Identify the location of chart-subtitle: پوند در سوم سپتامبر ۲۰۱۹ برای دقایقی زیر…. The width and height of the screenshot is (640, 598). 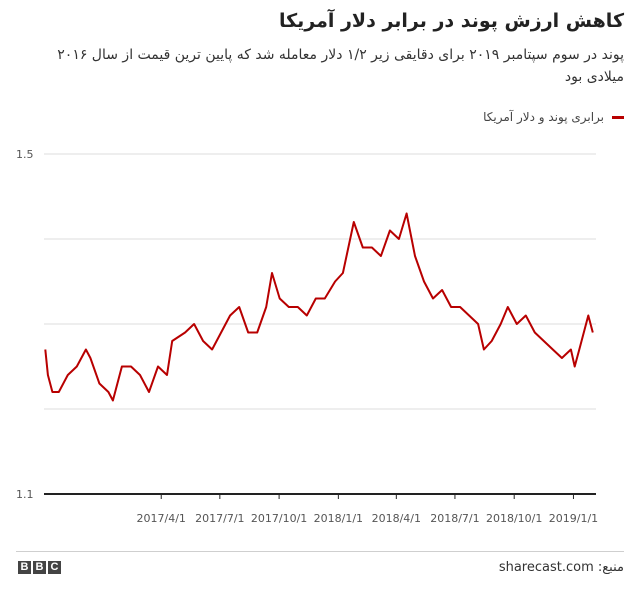
(340, 66).